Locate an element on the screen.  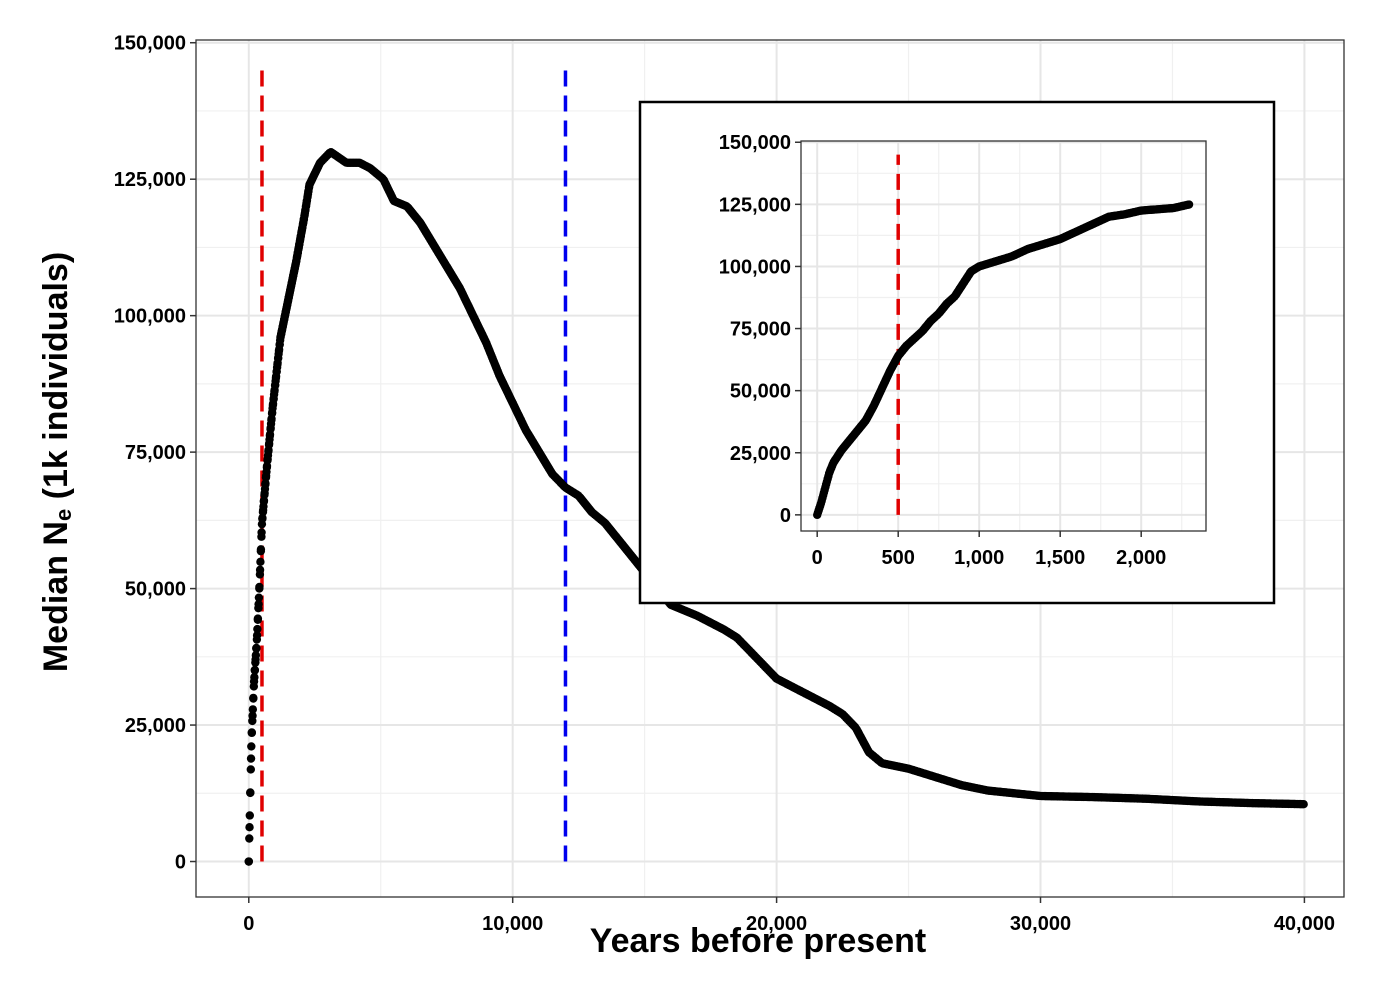
y-axis-title: Median Ne (1k individuals) is located at coordinates (56, 462).